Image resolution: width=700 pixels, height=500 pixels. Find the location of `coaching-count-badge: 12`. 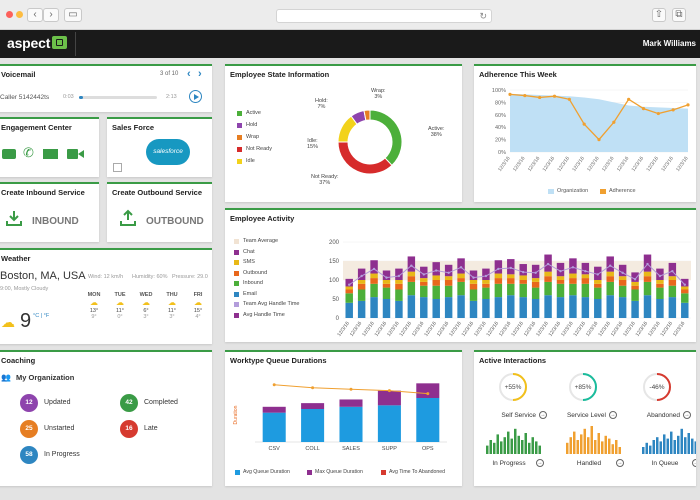

coaching-count-badge: 12 is located at coordinates (29, 403).